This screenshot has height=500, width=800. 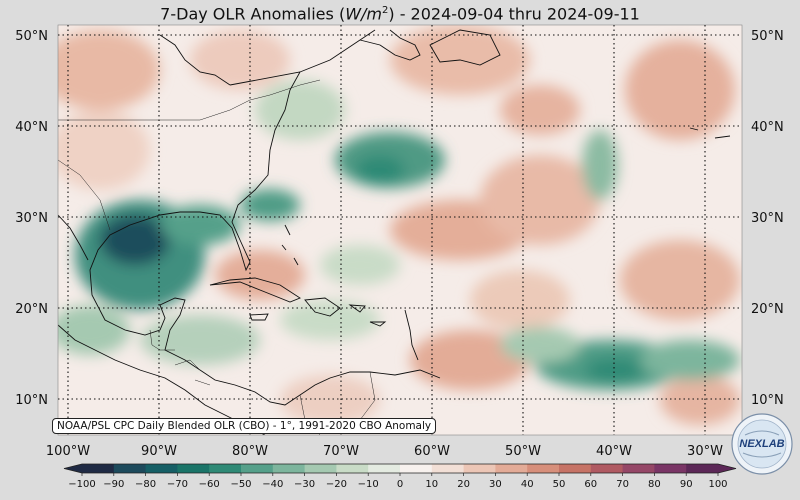 I want to click on lat-labels-right: 50°N 40°N 30°N 20°N 10°N, so click(x=767, y=218).